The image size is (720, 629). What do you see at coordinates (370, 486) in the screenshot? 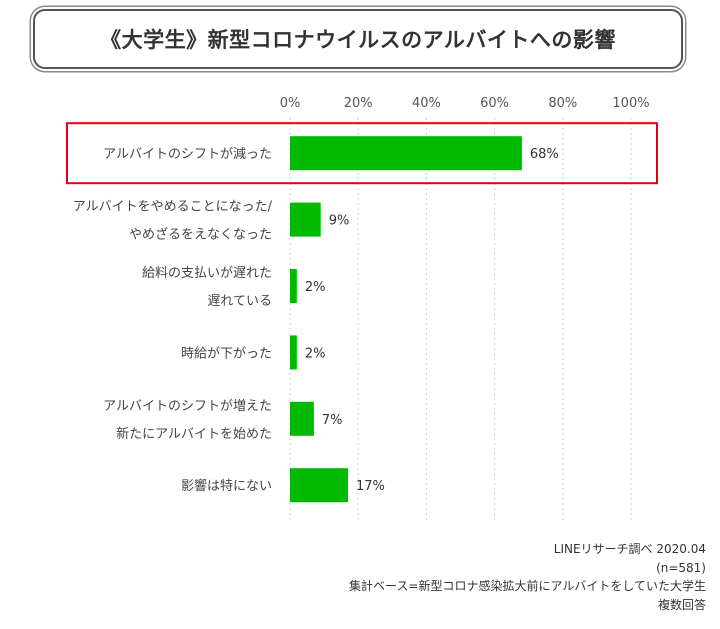
I see `data-label: 17%` at bounding box center [370, 486].